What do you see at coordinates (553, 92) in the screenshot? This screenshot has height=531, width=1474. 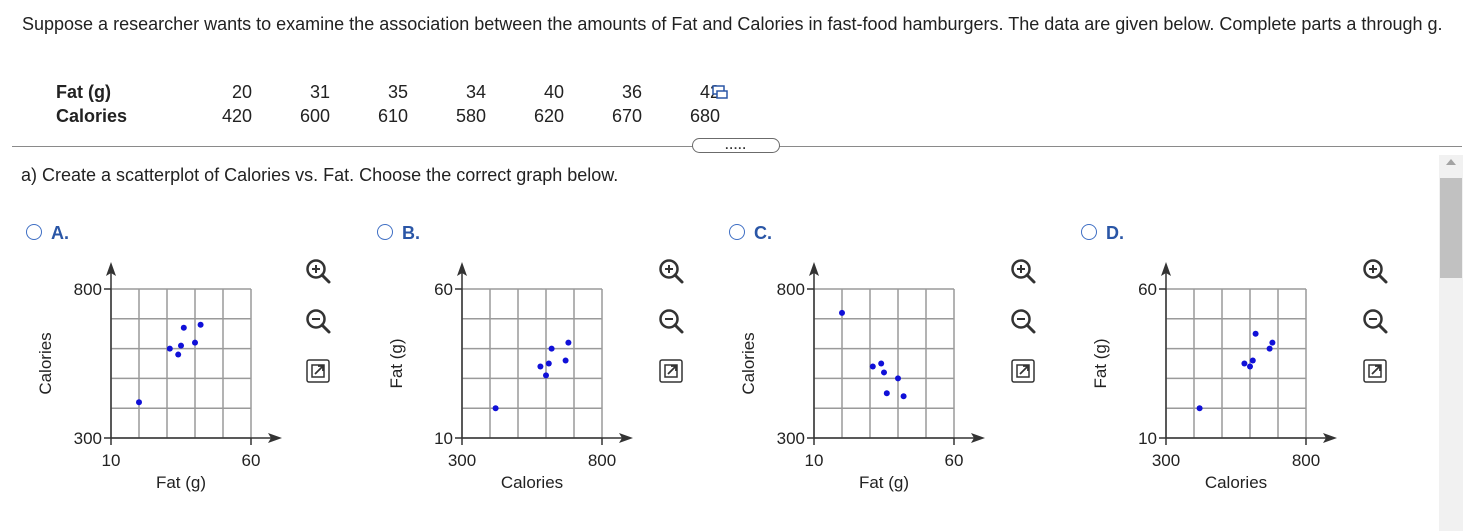 I see `table-cell: 40` at bounding box center [553, 92].